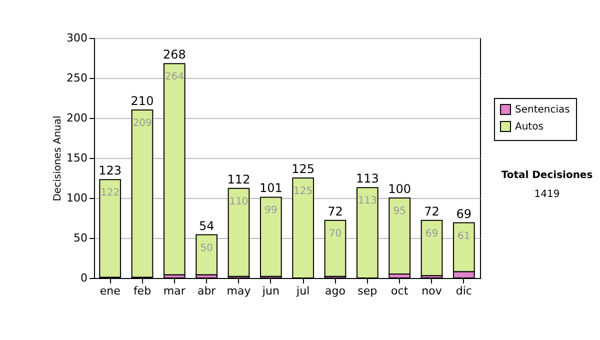 This screenshot has height=340, width=600. I want to click on data-label: 50, so click(206, 248).